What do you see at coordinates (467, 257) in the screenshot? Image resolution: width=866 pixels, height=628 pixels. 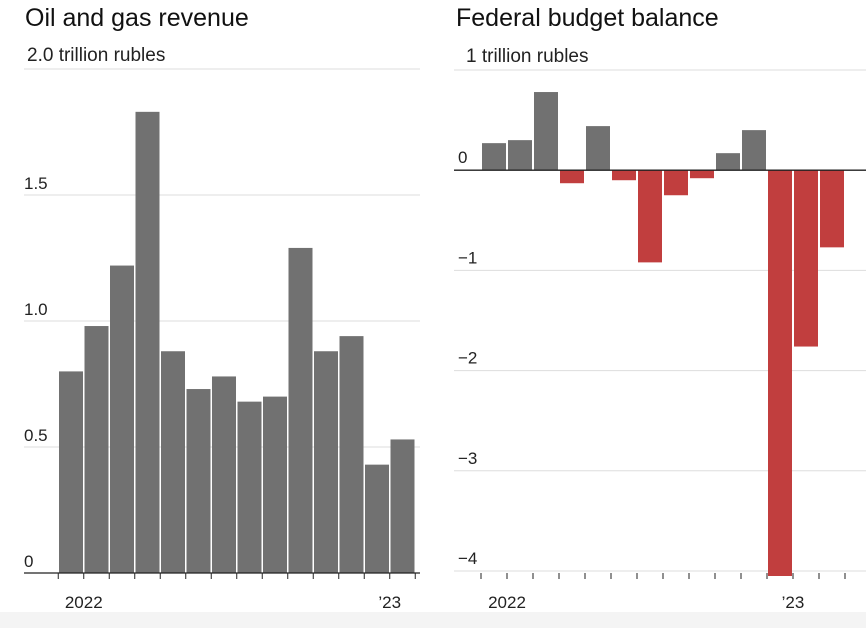 I see `y-tick-label: −1` at bounding box center [467, 257].